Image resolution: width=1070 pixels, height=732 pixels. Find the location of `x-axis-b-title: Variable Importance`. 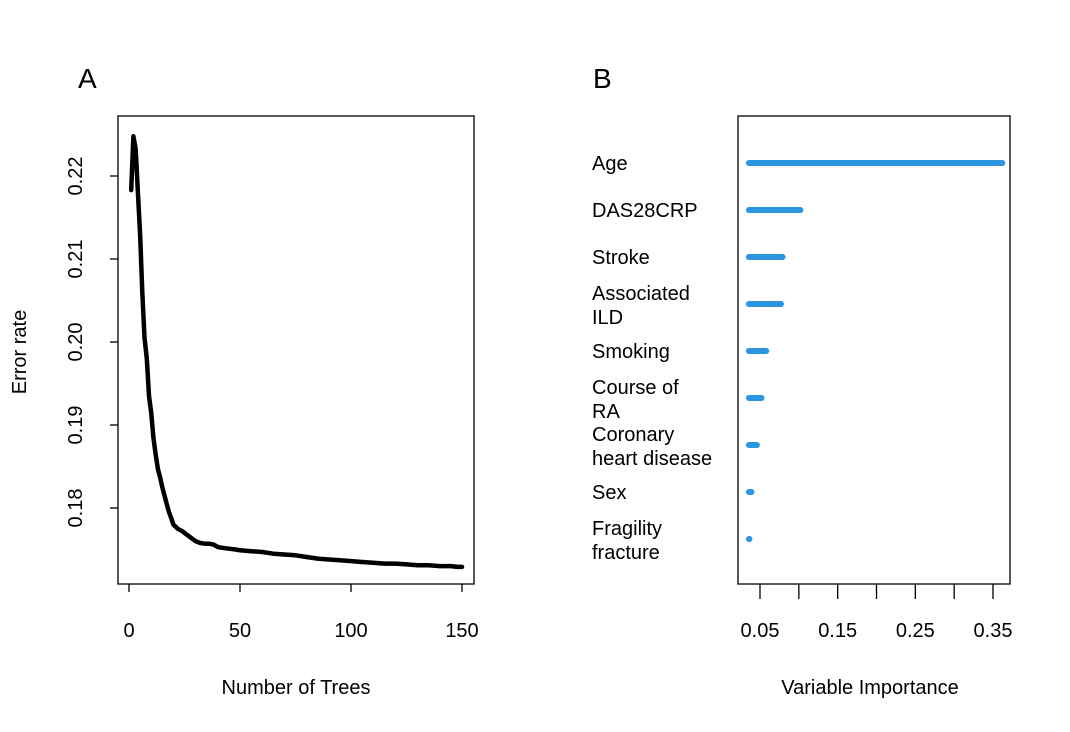

x-axis-b-title: Variable Importance is located at coordinates (870, 688).